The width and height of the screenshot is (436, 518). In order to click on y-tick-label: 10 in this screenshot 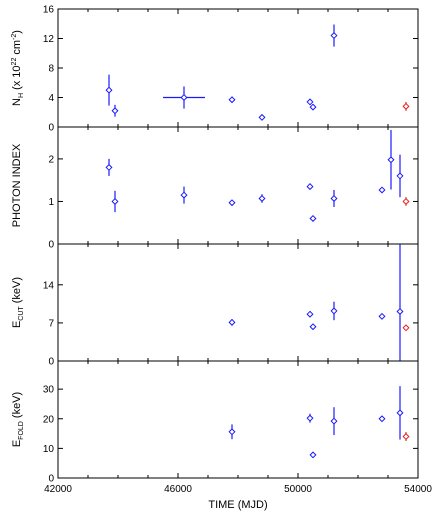, I will do `click(49, 449)`.